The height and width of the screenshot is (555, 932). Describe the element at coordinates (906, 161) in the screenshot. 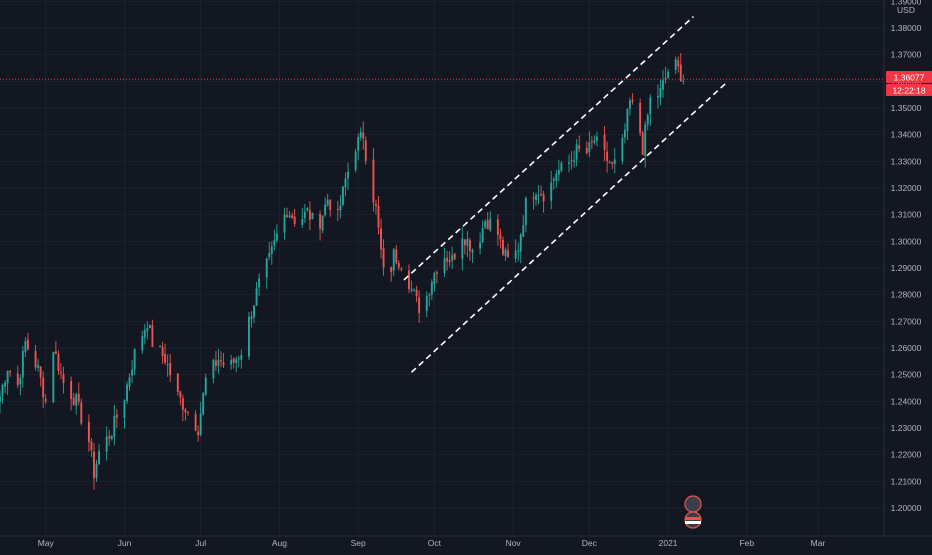

I see `price-tick-label: 1.33000` at that location.